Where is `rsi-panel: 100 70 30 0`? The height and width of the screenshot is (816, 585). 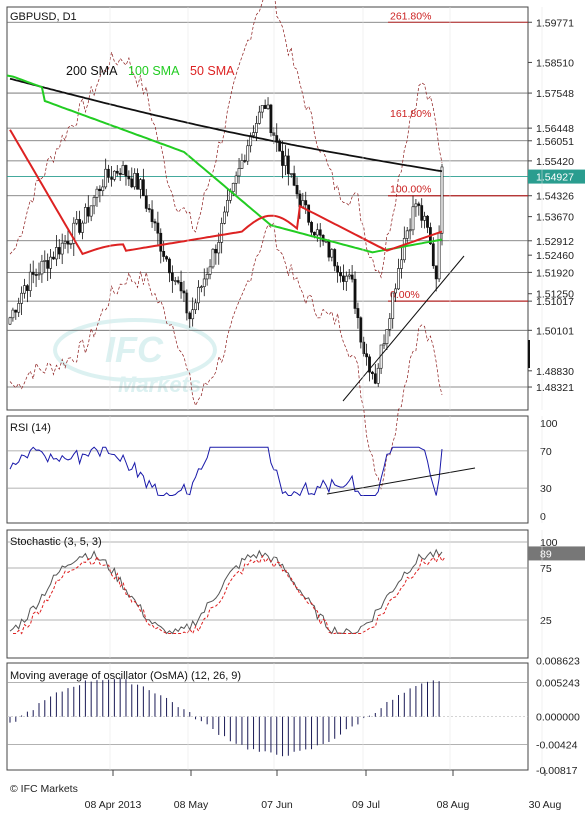
rsi-panel: 100 70 30 0 is located at coordinates (282, 470).